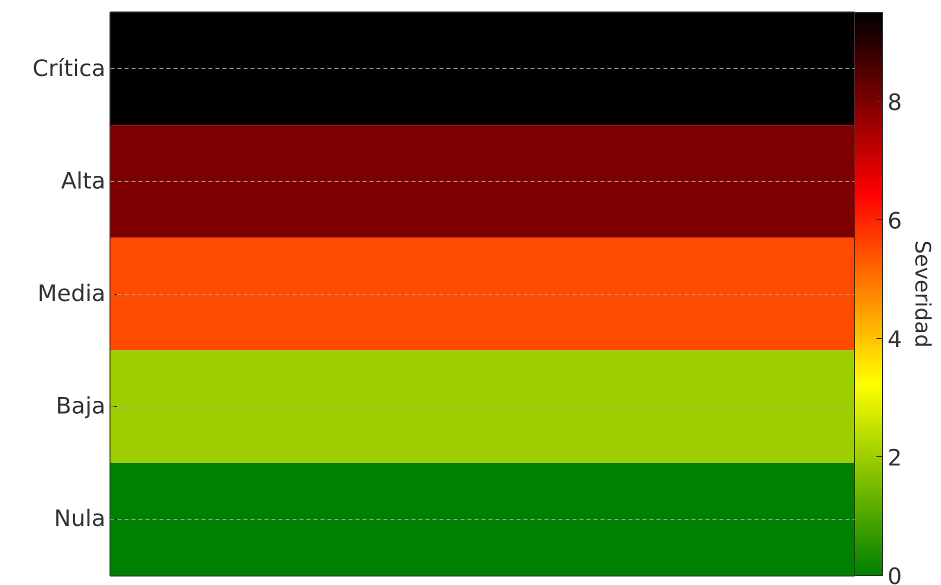  I want to click on y-tick-label: Media, so click(71, 294).